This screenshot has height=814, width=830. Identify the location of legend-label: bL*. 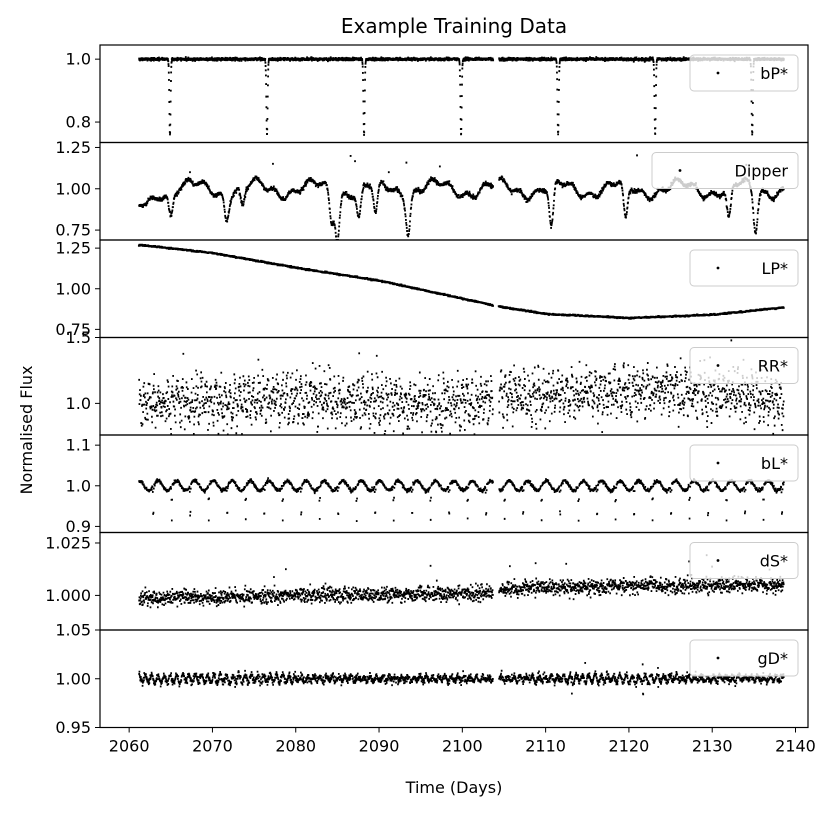
(774, 463).